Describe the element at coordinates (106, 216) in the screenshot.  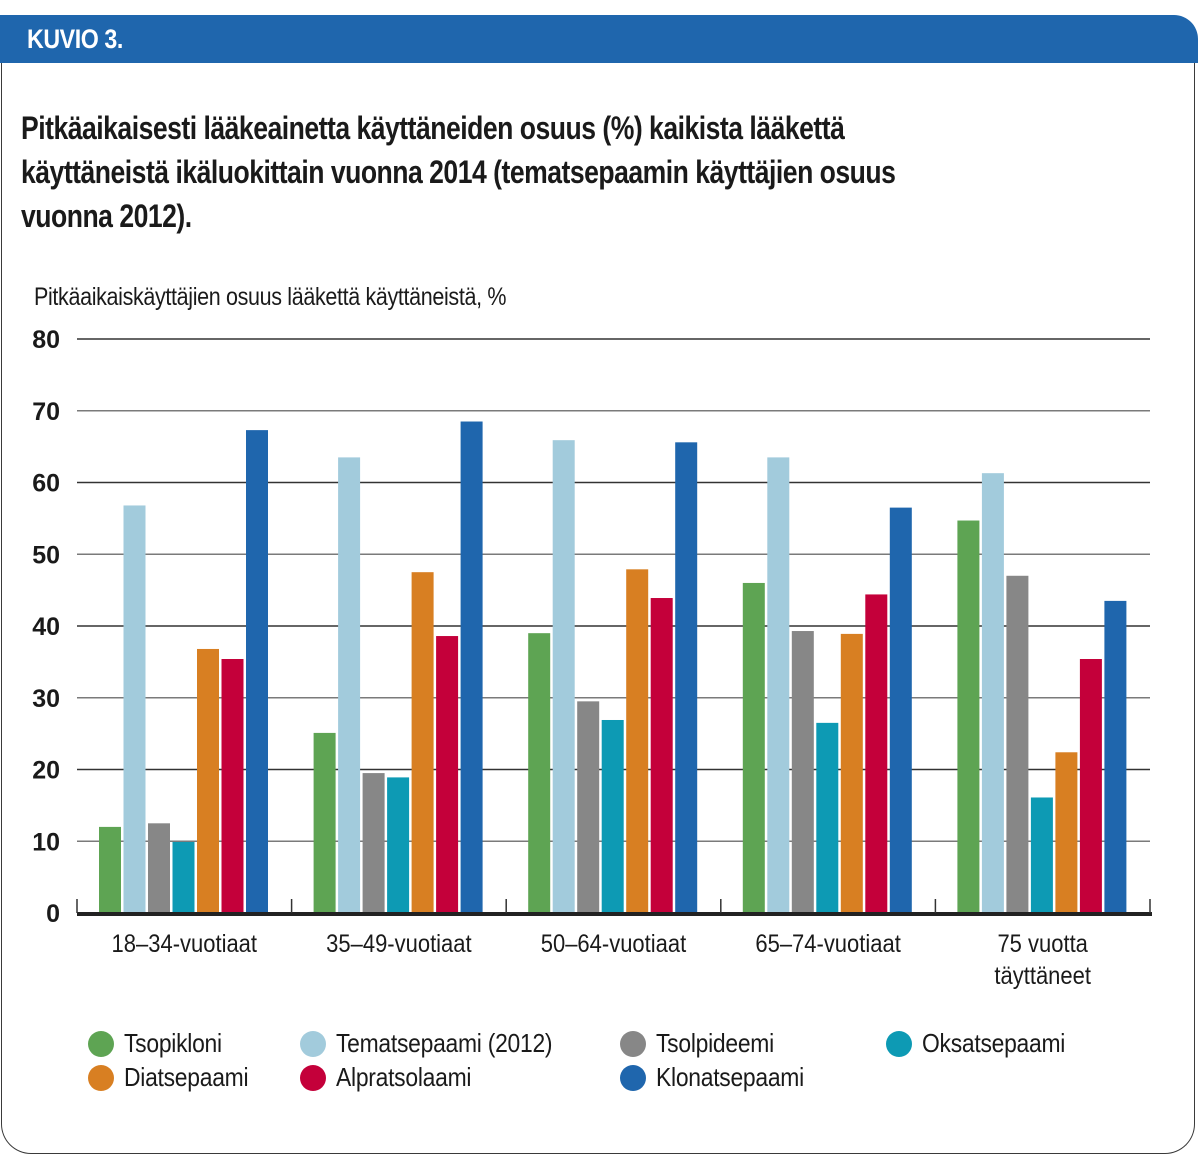
I see `chart-title-line: vuonna 2012).` at that location.